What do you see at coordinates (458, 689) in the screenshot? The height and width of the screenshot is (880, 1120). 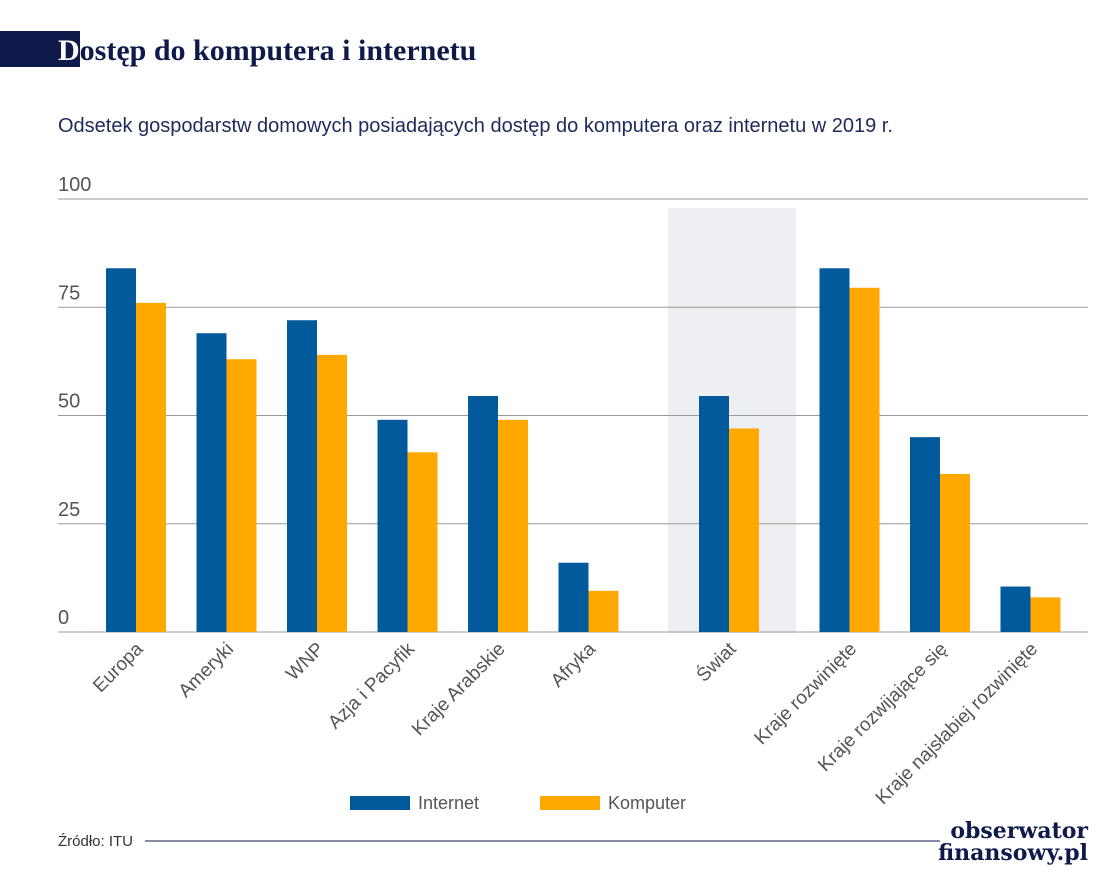 I see `x-tick-label: Kraje Arabskie` at bounding box center [458, 689].